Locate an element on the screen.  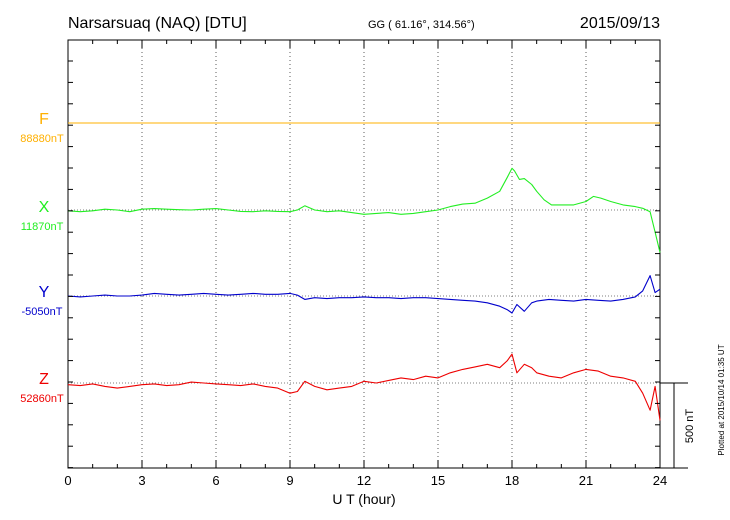
scale-bar: 500 nT is located at coordinates (678, 425).